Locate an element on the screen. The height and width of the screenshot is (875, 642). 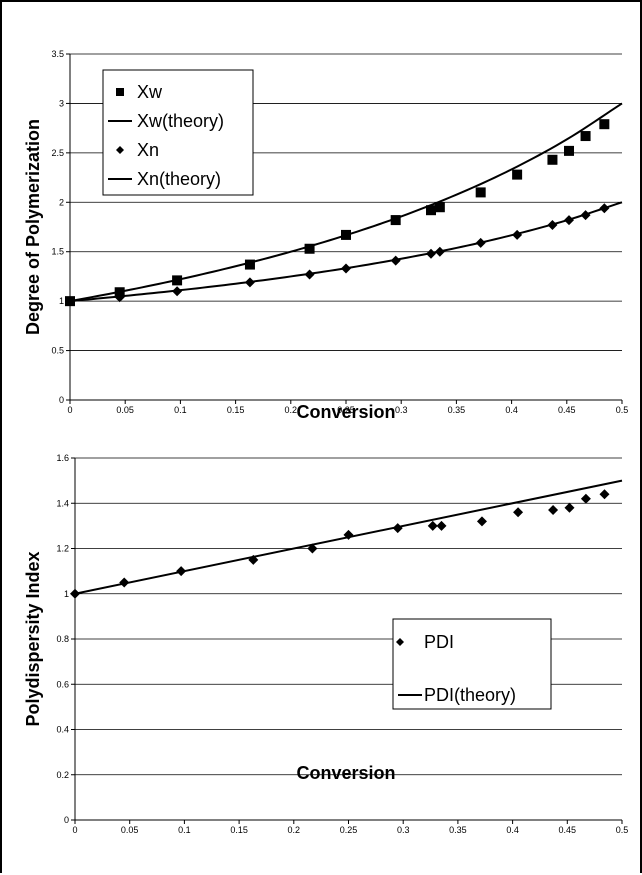
y-tick-label: 2 is located at coordinates (61, 202).